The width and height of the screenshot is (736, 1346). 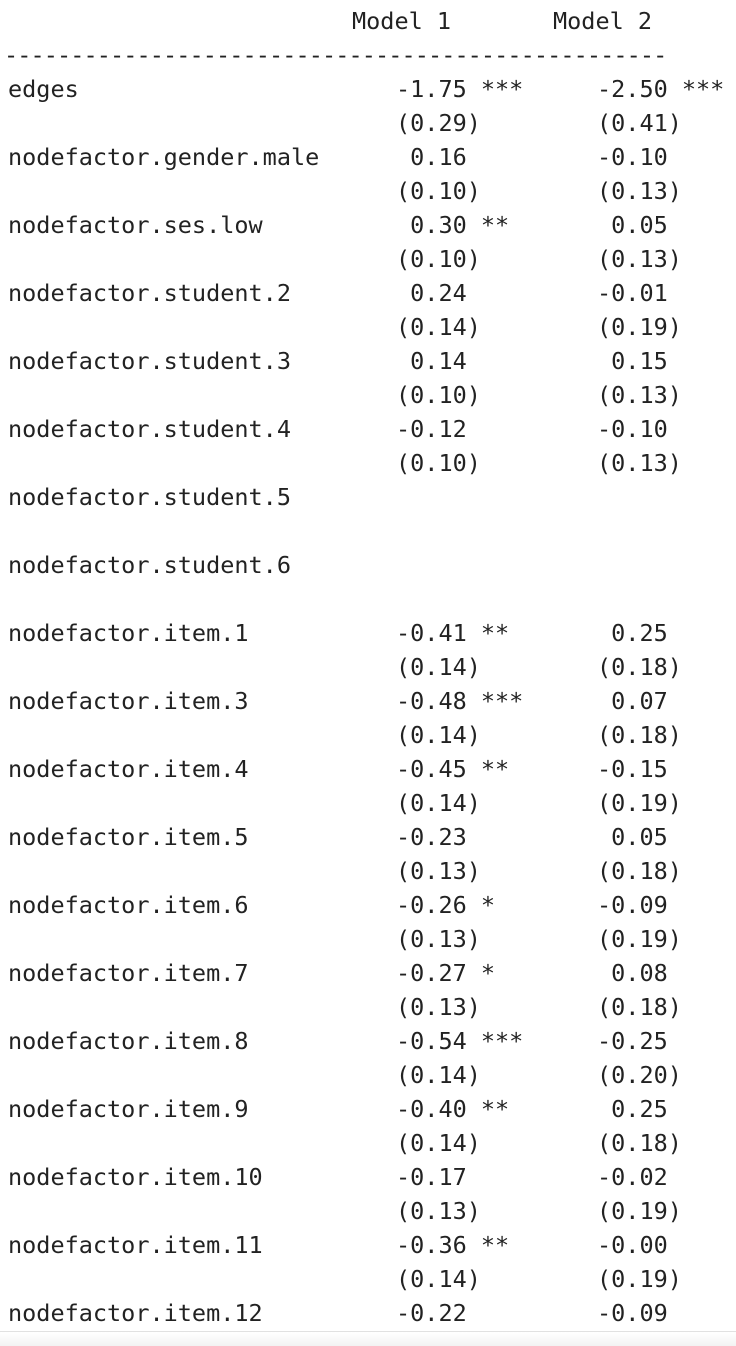 I want to click on coefficient-row: nodefactor.item.11 -0.36 ** -0.00, so click(x=368, y=1245).